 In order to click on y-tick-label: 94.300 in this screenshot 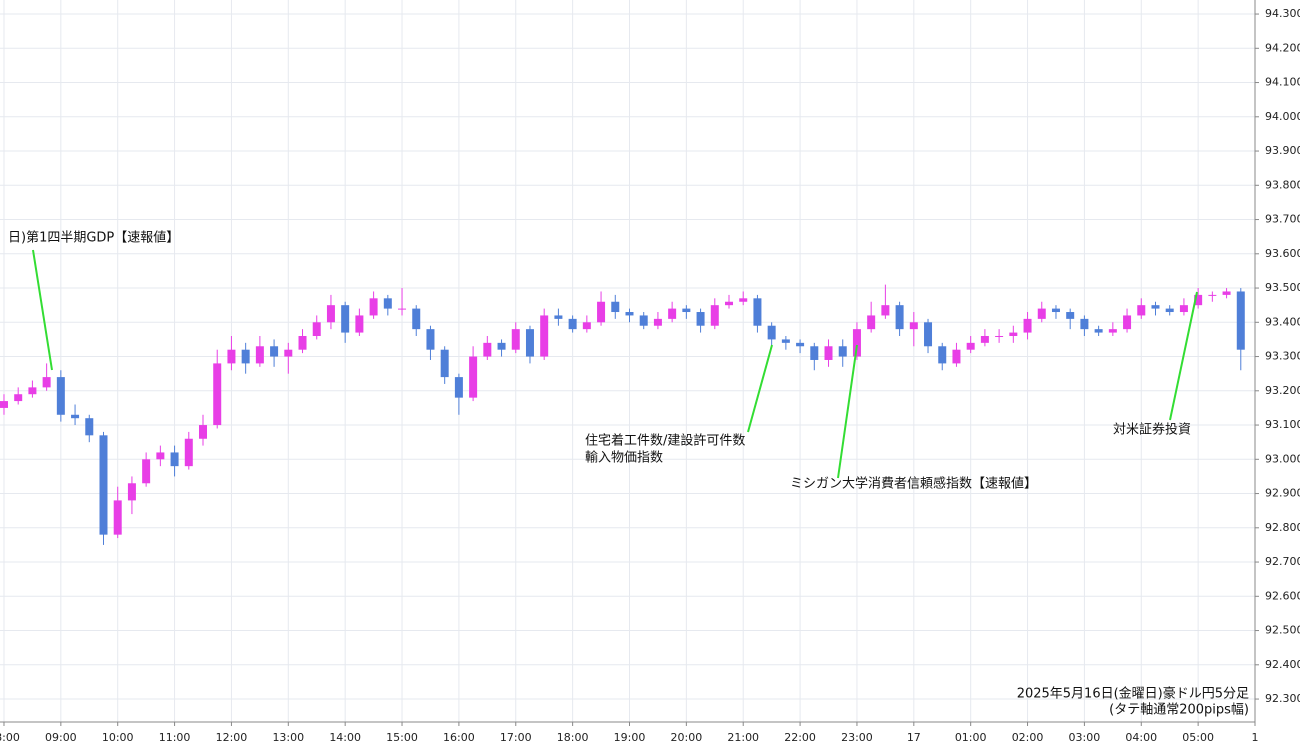, I will do `click(1282, 13)`.